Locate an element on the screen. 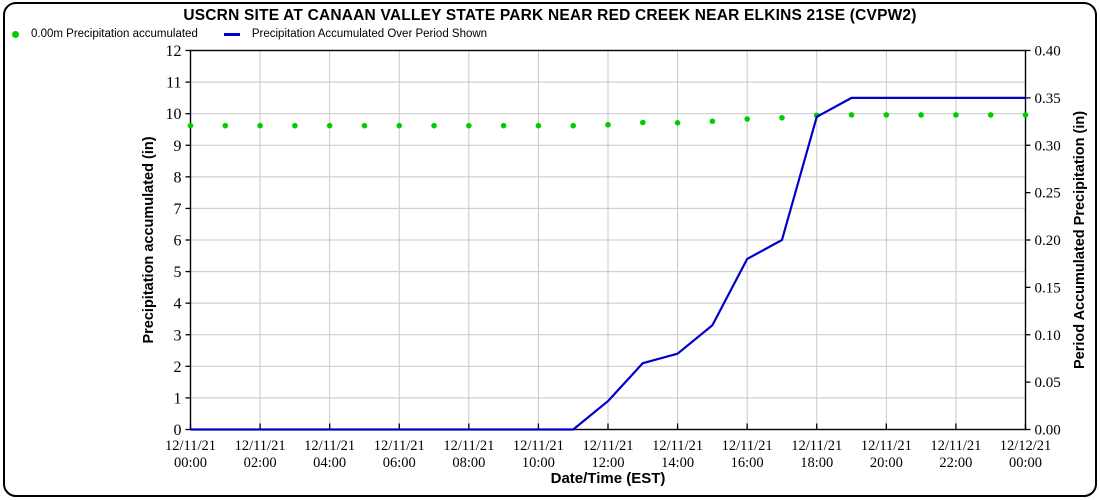  svg-text: 0.00 is located at coordinates (1048, 431).